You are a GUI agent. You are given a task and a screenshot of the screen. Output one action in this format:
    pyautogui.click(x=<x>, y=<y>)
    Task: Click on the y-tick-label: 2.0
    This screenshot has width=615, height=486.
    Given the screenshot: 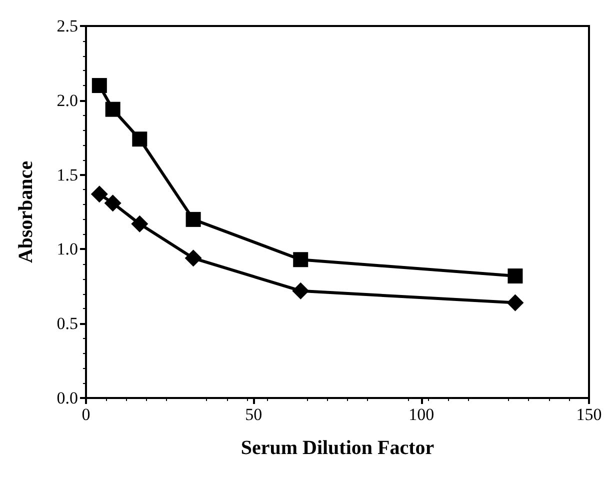 What is the action you would take?
    pyautogui.click(x=67, y=100)
    